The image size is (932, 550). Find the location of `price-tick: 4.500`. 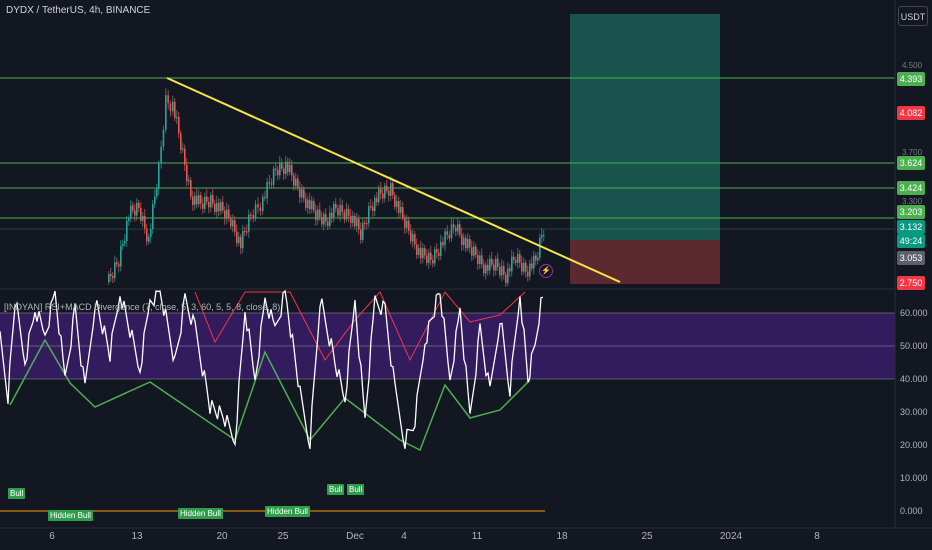

price-tick: 4.500 is located at coordinates (912, 65).